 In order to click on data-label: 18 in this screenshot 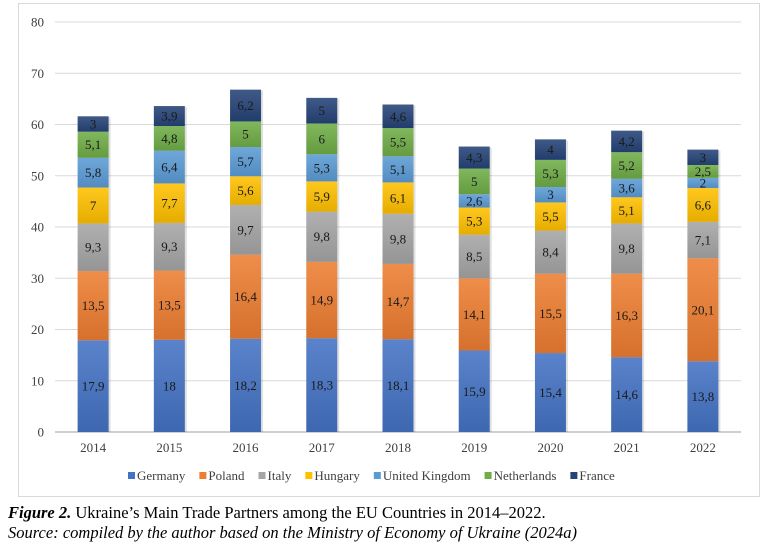, I will do `click(169, 385)`.